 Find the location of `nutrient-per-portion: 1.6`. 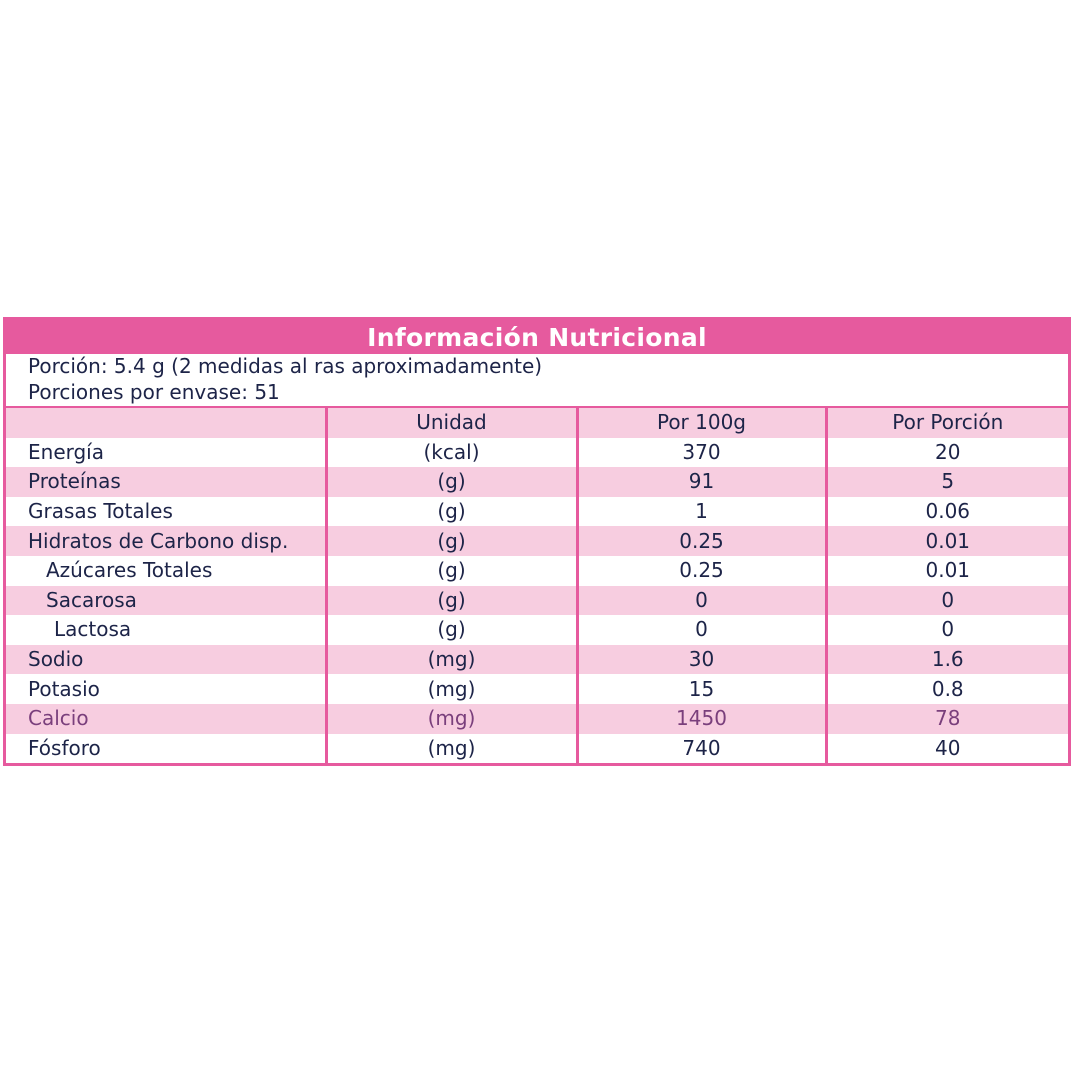

nutrient-per-portion: 1.6 is located at coordinates (946, 659).